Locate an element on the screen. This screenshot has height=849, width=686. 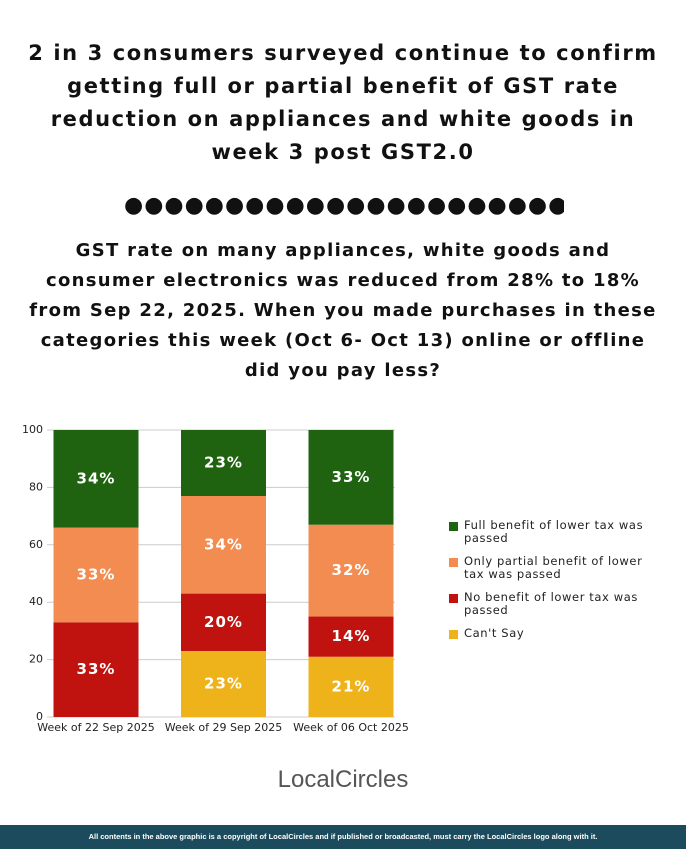
x-tick-label: Week of 29 Sep 2025 is located at coordinates (223, 727).